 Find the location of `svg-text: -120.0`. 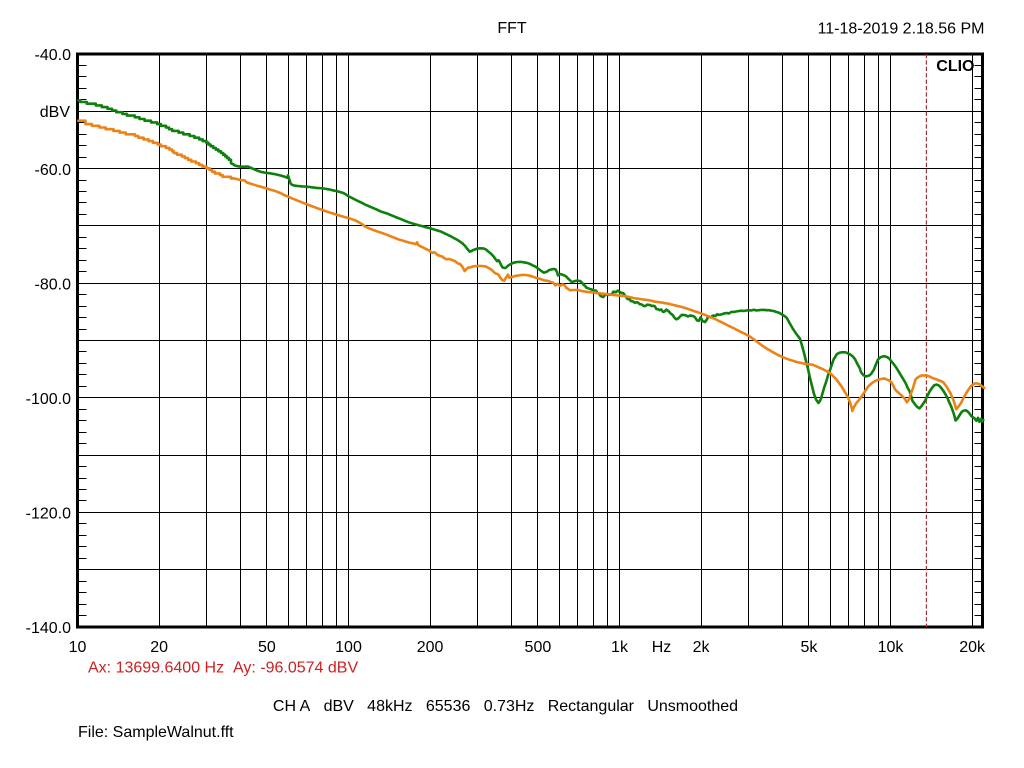

svg-text: -120.0 is located at coordinates (48, 514).